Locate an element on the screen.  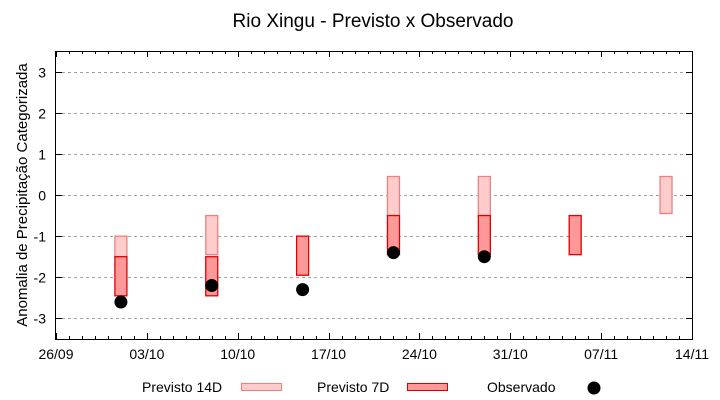
legend-marker-observado is located at coordinates (594, 388).